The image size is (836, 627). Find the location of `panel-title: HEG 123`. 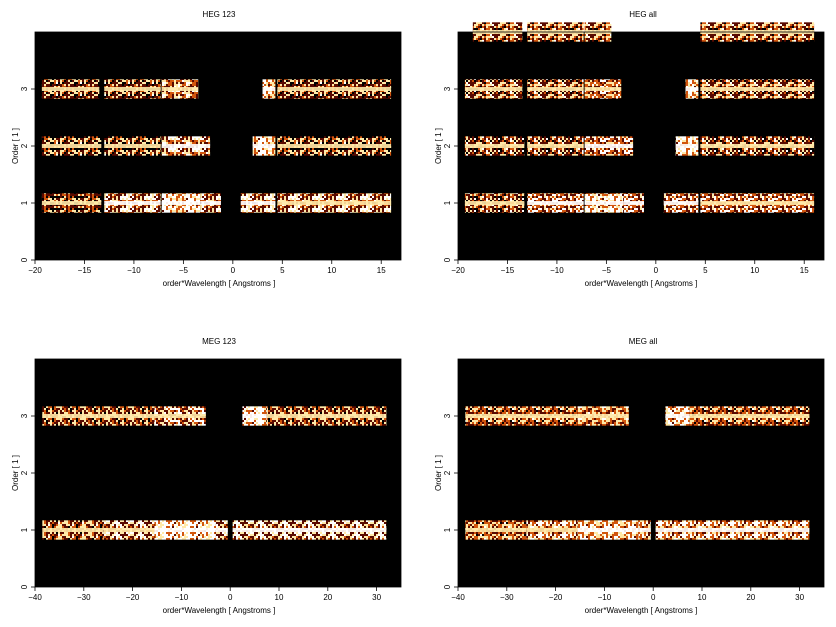

panel-title: HEG 123 is located at coordinates (219, 14).